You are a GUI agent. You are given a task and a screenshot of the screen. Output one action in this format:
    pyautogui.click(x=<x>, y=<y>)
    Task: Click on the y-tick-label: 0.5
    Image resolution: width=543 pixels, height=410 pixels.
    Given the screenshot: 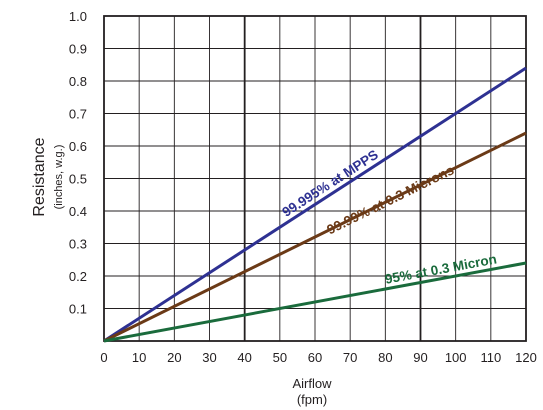 What is the action you would take?
    pyautogui.click(x=78, y=179)
    